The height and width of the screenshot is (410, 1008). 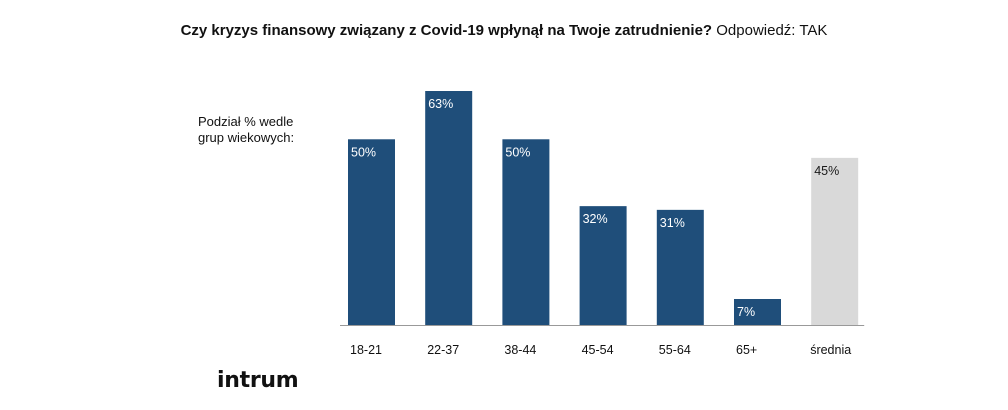 I want to click on category-label: 65+, so click(x=746, y=350).